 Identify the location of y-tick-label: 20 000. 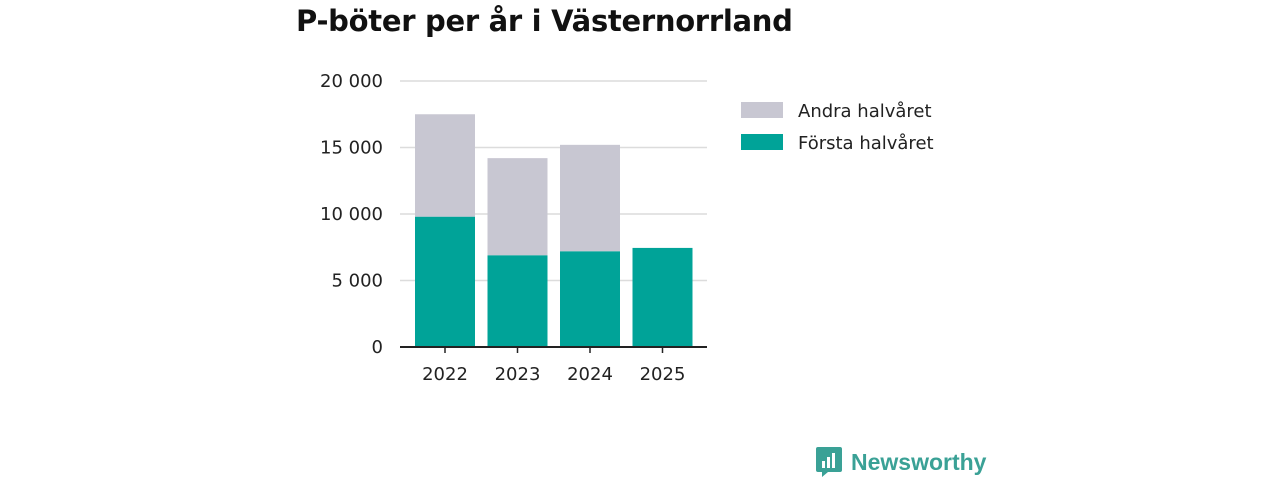
(351, 81).